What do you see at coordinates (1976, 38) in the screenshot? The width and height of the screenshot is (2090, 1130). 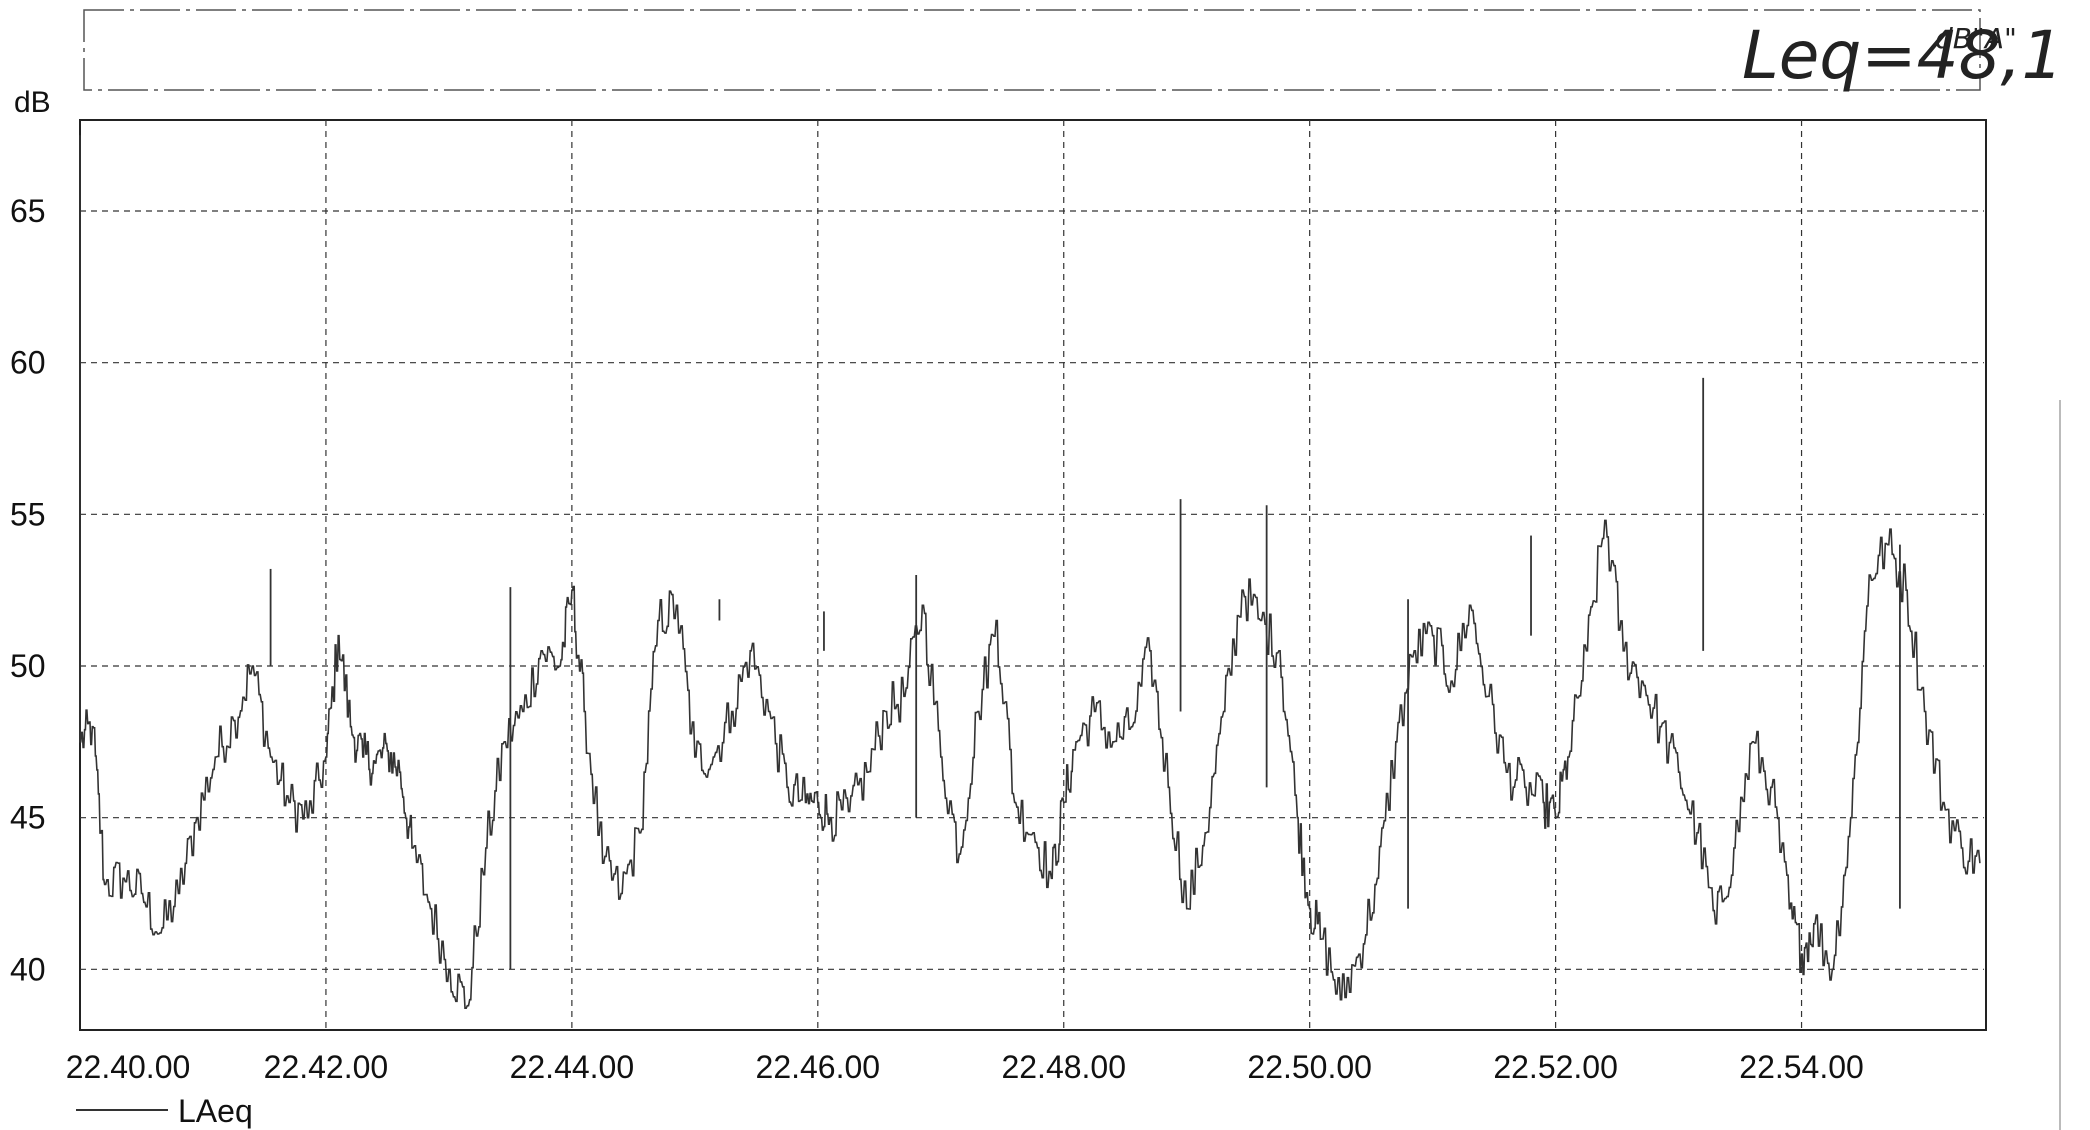 I see `leq-annotation-unit: dB"A"` at bounding box center [1976, 38].